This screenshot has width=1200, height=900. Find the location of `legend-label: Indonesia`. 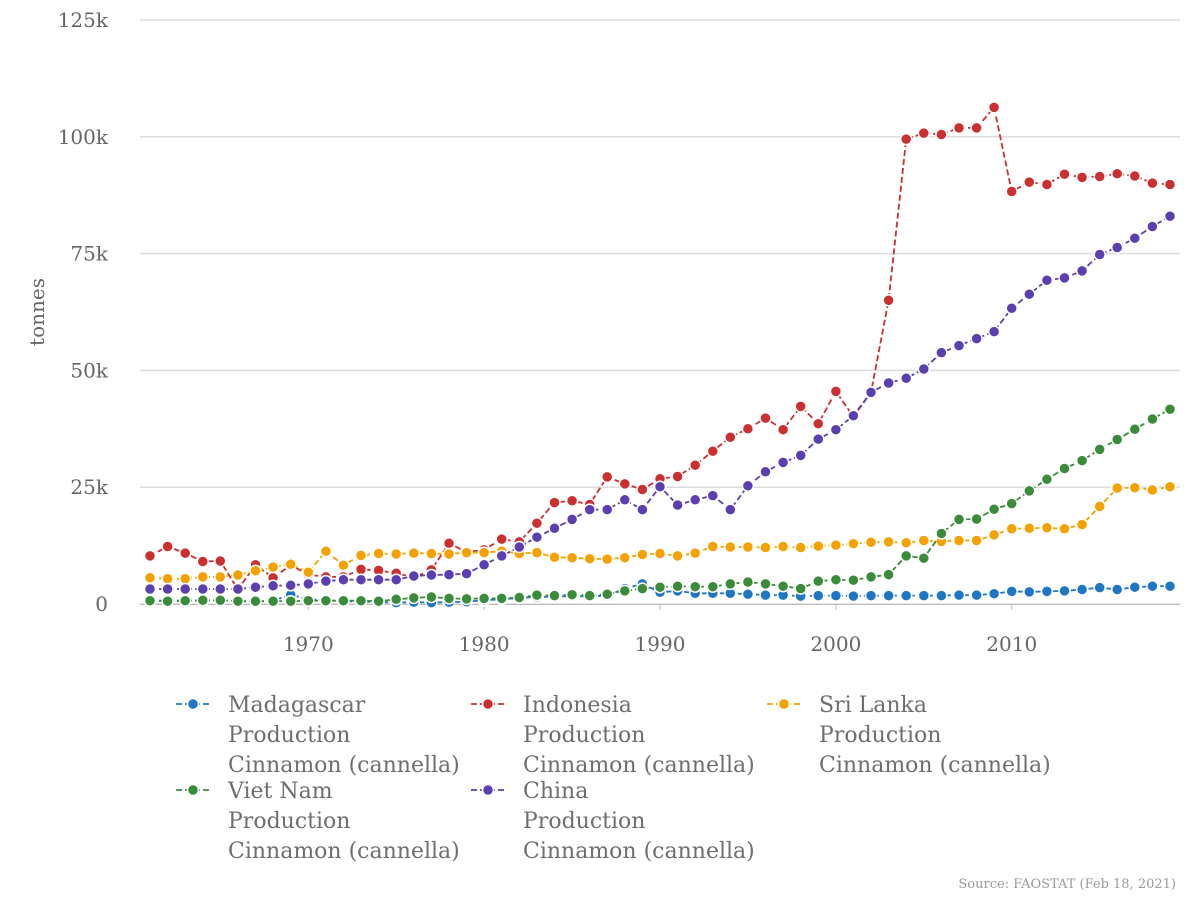

legend-label: Indonesia is located at coordinates (577, 705).